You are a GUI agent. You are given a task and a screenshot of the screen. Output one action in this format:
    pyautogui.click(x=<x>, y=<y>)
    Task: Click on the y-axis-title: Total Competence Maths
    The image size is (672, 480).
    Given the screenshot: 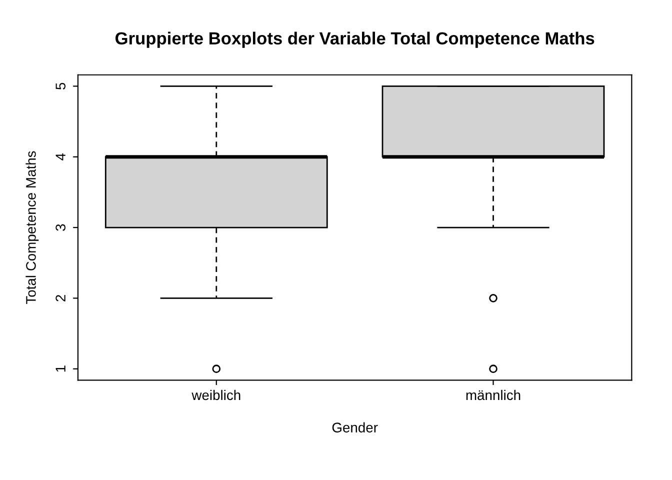 What is the action you would take?
    pyautogui.click(x=32, y=227)
    